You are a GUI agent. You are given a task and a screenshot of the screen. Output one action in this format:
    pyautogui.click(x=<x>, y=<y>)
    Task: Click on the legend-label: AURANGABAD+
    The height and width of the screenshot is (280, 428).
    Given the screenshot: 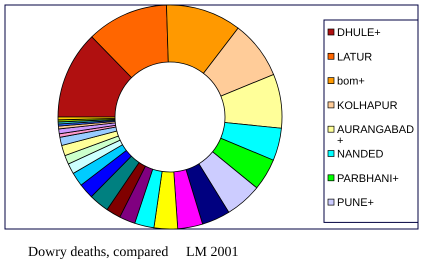 What is the action you would take?
    pyautogui.click(x=375, y=136)
    